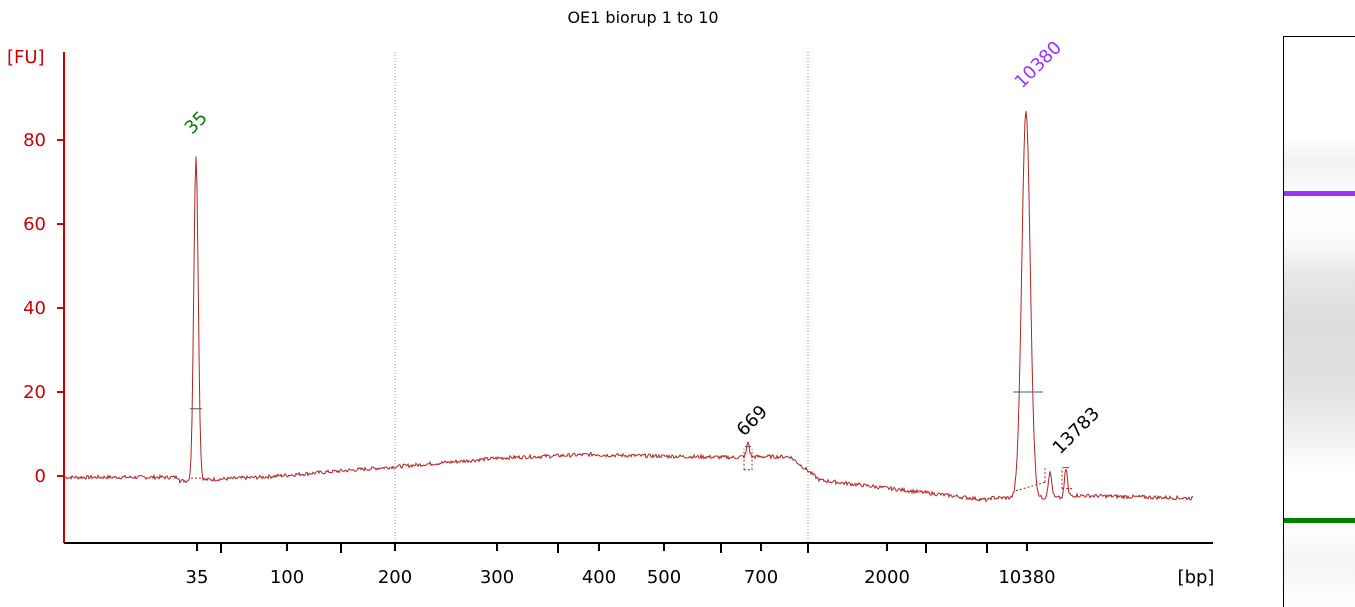 This screenshot has height=607, width=1355. What do you see at coordinates (497, 577) in the screenshot?
I see `x-tick-label: 300` at bounding box center [497, 577].